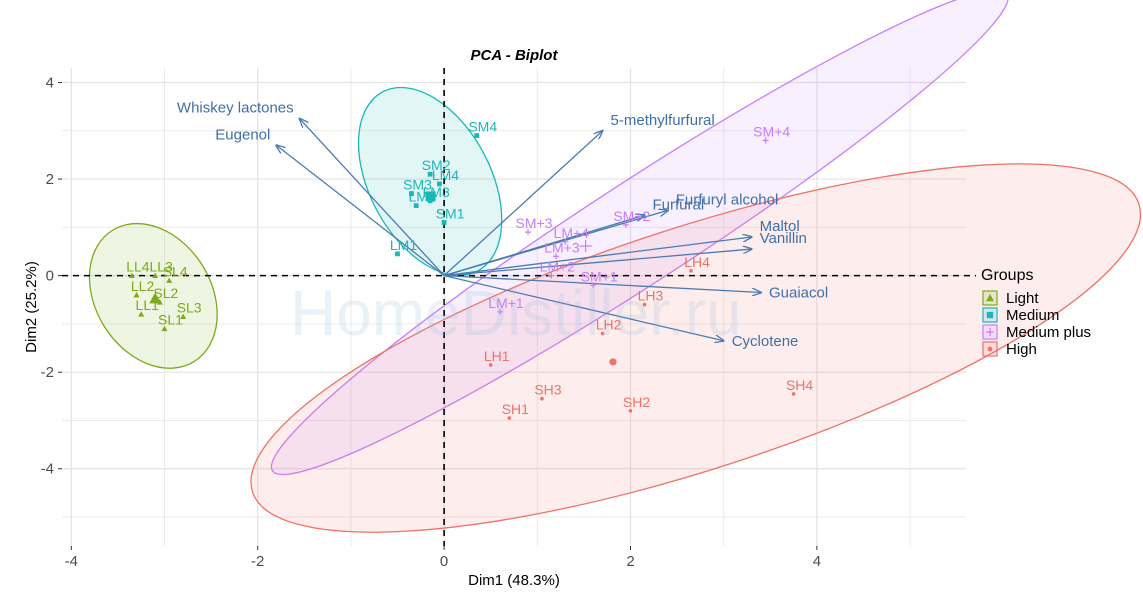  What do you see at coordinates (562, 247) in the screenshot?
I see `point-label: LM+3` at bounding box center [562, 247].